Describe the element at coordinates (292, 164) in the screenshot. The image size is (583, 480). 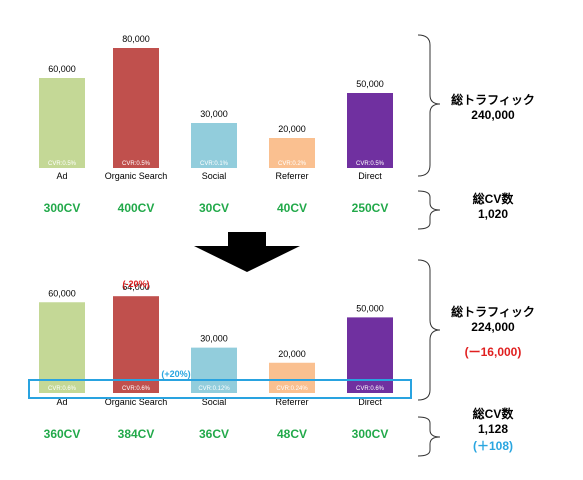
I see `top-cvr-label: CVR:0.2%` at that location.